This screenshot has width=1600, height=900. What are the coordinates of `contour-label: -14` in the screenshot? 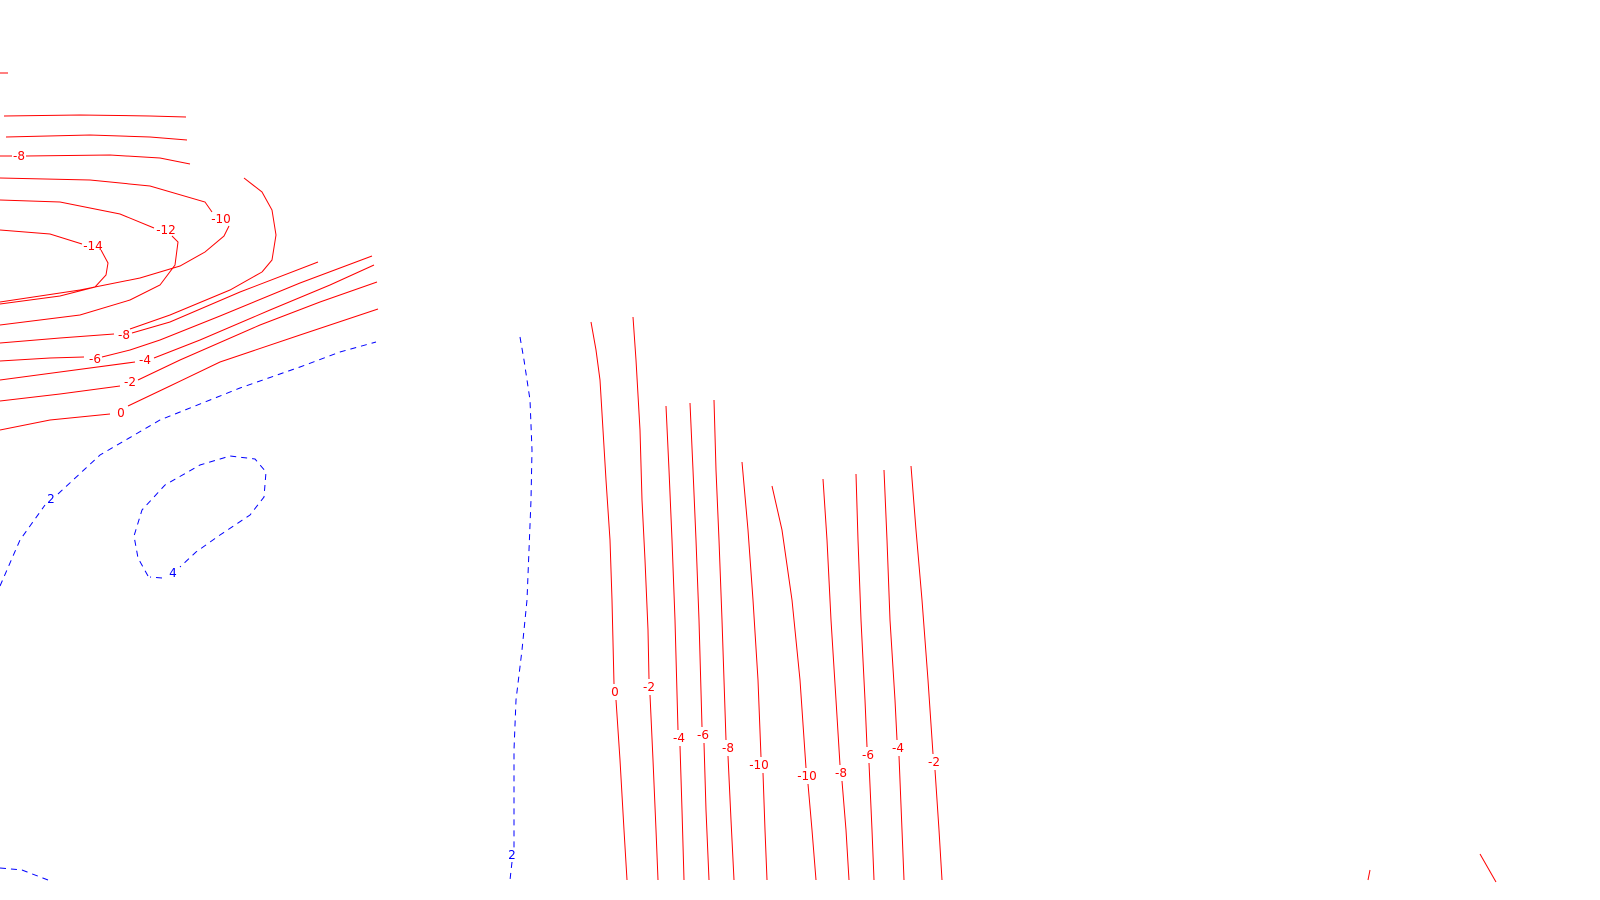 It's located at (93, 246).